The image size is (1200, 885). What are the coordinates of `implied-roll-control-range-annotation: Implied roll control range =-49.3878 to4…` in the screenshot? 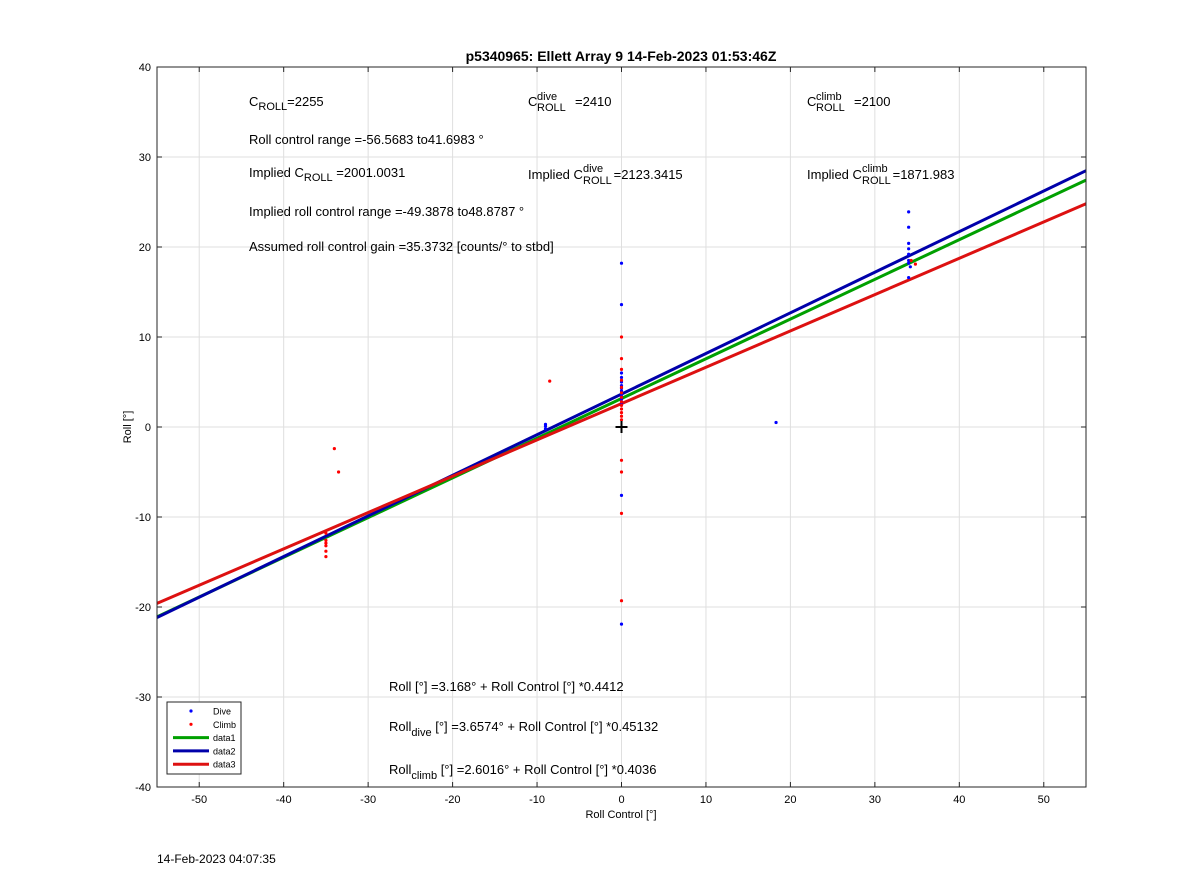 It's located at (386, 211).